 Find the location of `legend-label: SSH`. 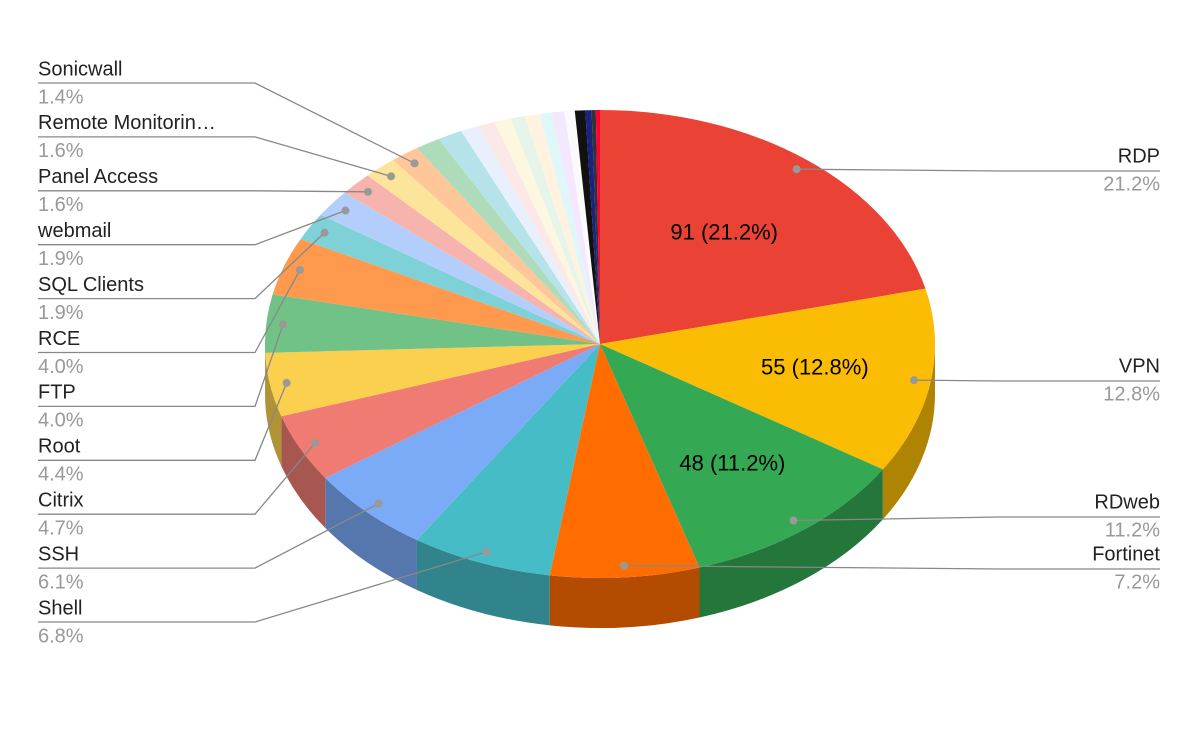

legend-label: SSH is located at coordinates (58, 554).